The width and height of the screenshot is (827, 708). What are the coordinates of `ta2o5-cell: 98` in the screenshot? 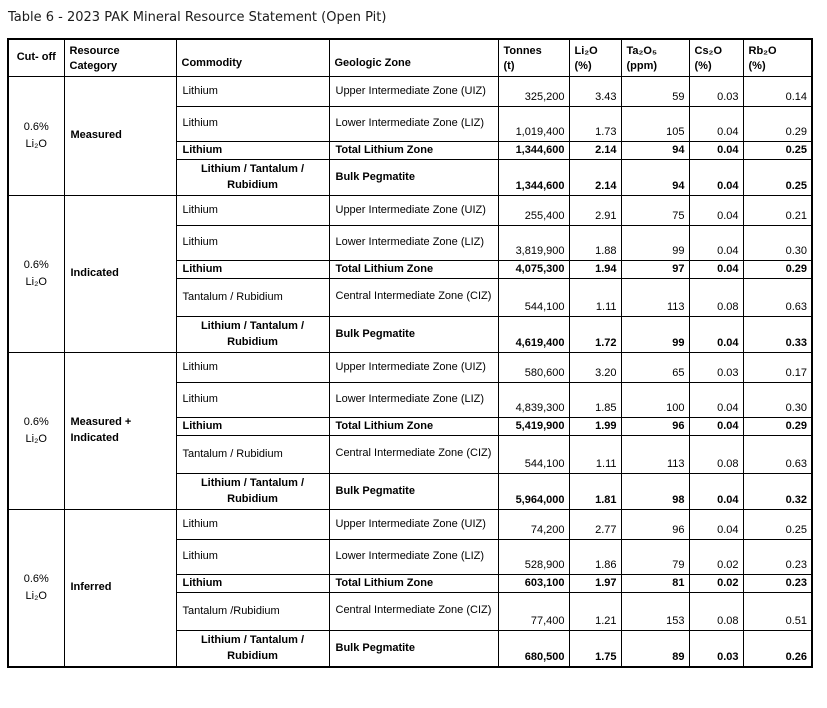 It's located at (655, 491).